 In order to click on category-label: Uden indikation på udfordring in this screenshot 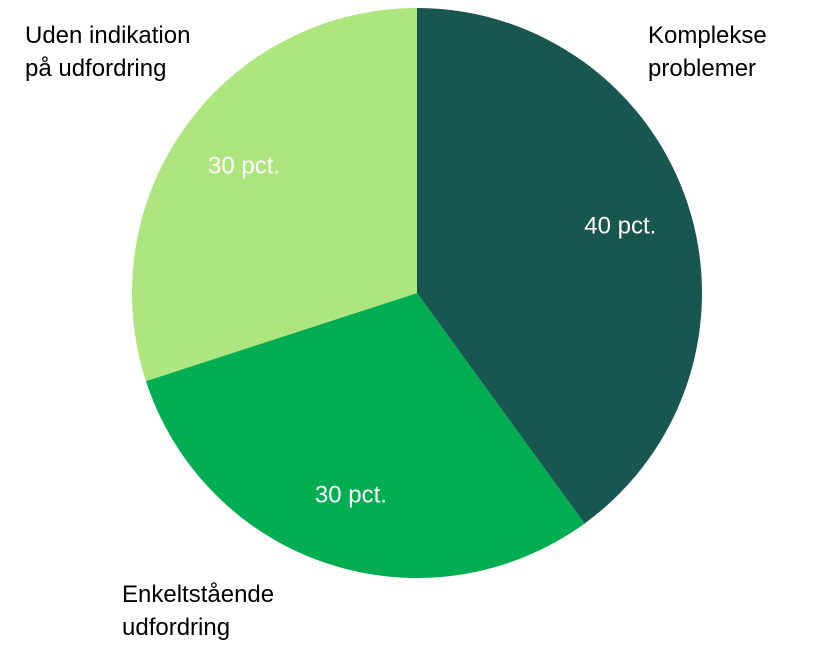, I will do `click(108, 52)`.